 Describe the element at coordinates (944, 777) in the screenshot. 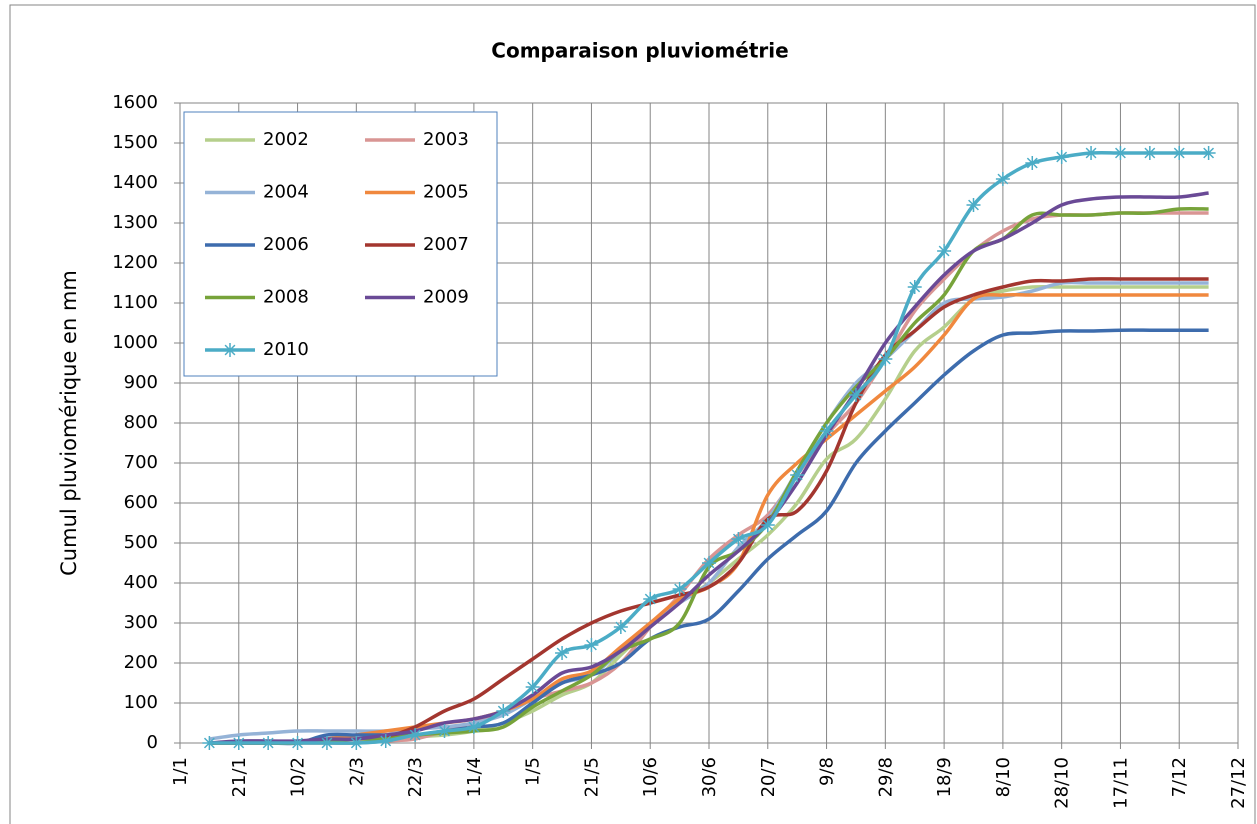

I see `x-tick-label: 18/9` at that location.